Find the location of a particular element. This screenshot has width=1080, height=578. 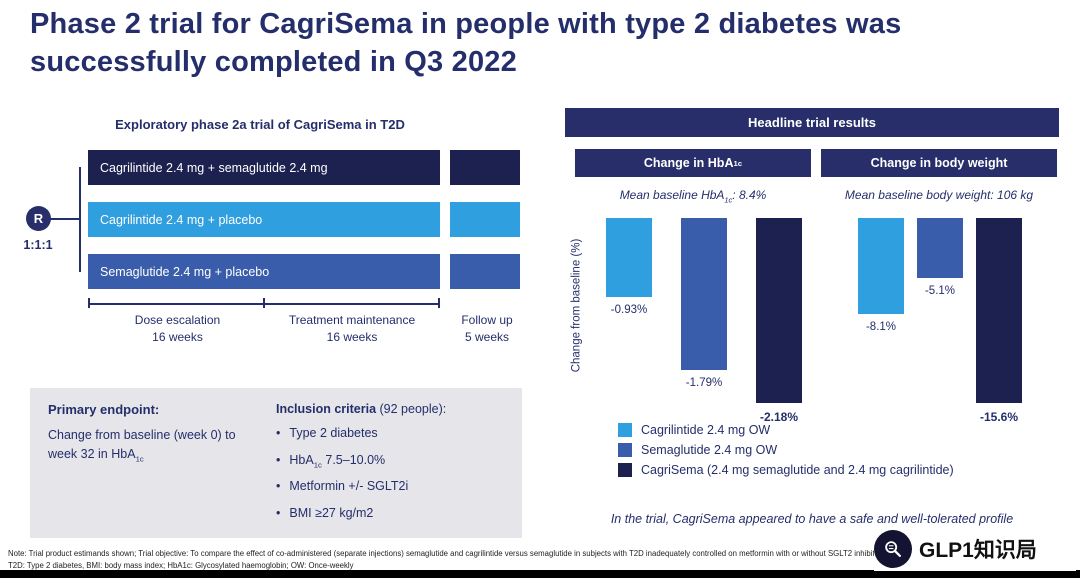

weight-baseline-note: Mean baseline body weight: 106 kg is located at coordinates (939, 195).